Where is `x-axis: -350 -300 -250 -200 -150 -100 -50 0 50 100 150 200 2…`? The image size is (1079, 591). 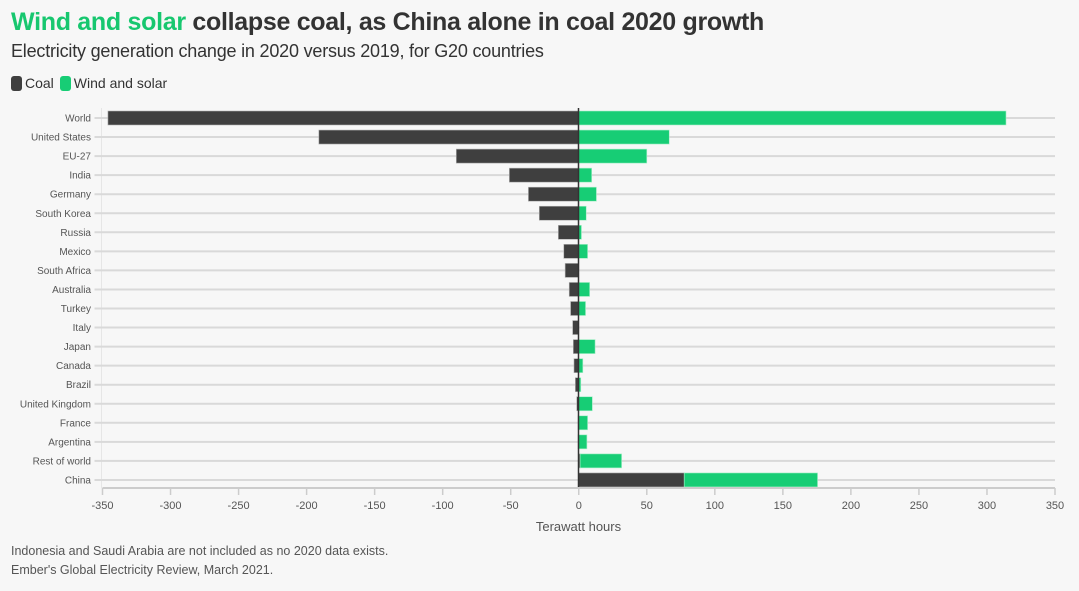
x-axis: -350 -300 -250 -200 -150 -100 -50 0 50 100 150 200 2… is located at coordinates (577, 499).